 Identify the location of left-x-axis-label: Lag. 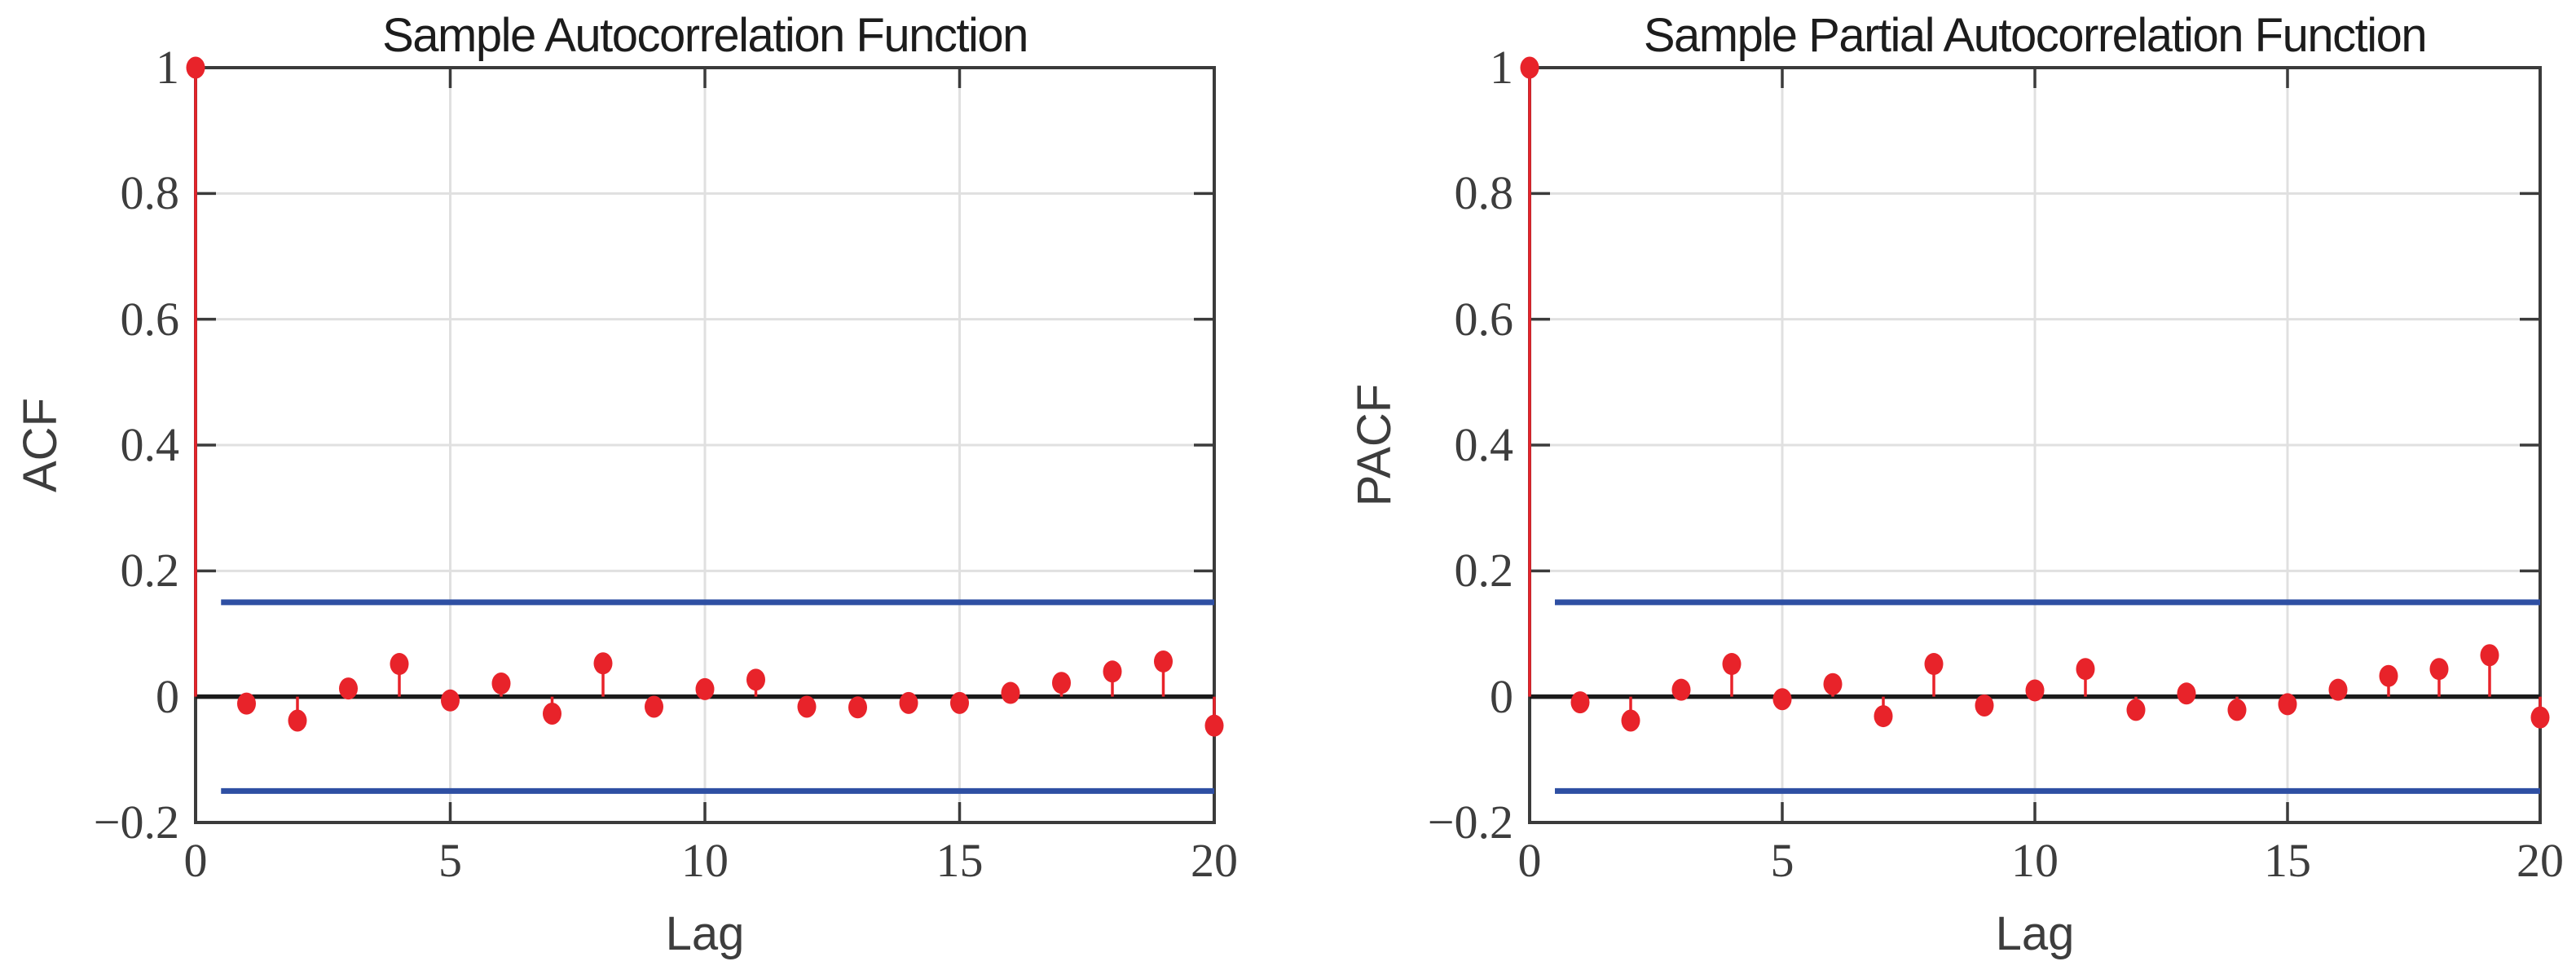
(705, 934).